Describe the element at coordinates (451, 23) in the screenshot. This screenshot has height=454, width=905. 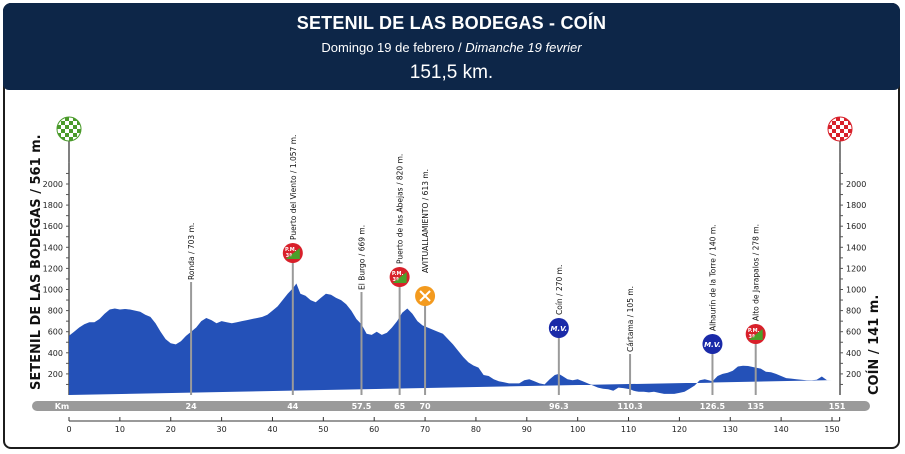
I see `stage-title: SETENIL DE LAS BODEGAS - COÍN` at that location.